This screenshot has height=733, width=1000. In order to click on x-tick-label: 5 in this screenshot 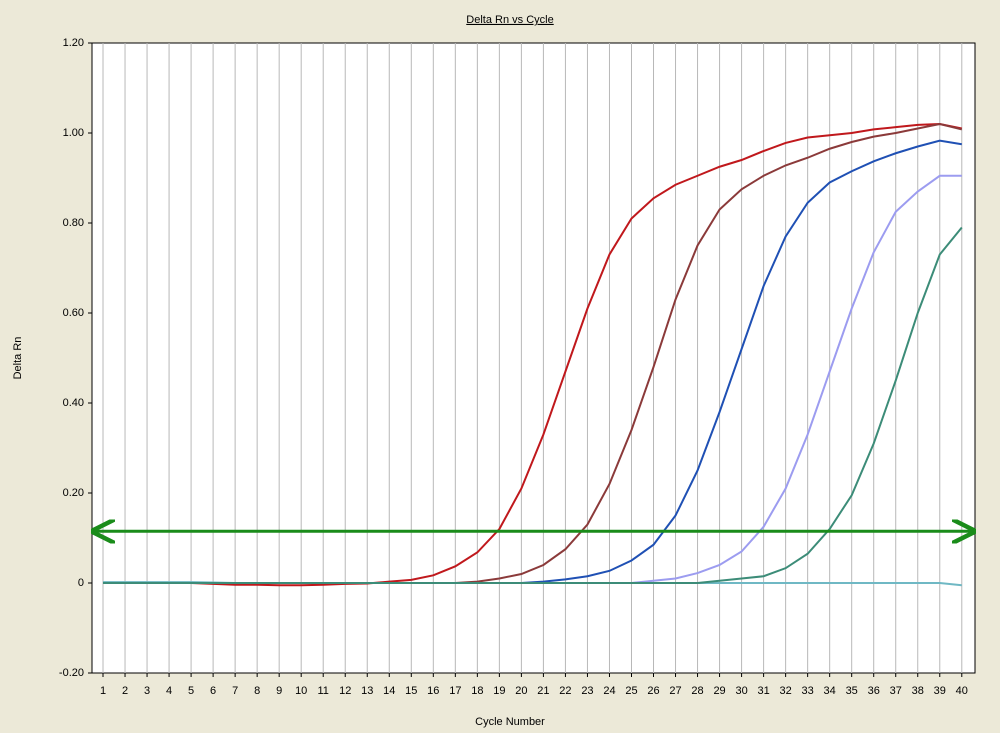, I will do `click(191, 691)`.